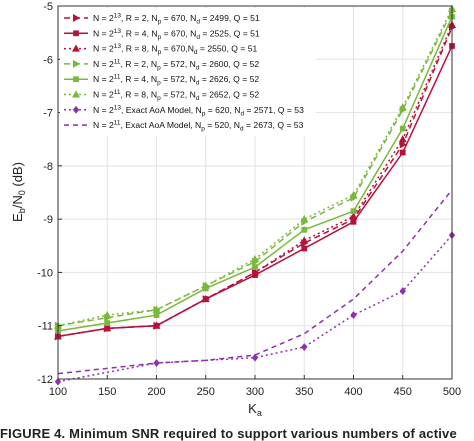 The image size is (474, 441). I want to click on y-tick-label: -12, so click(45, 380).